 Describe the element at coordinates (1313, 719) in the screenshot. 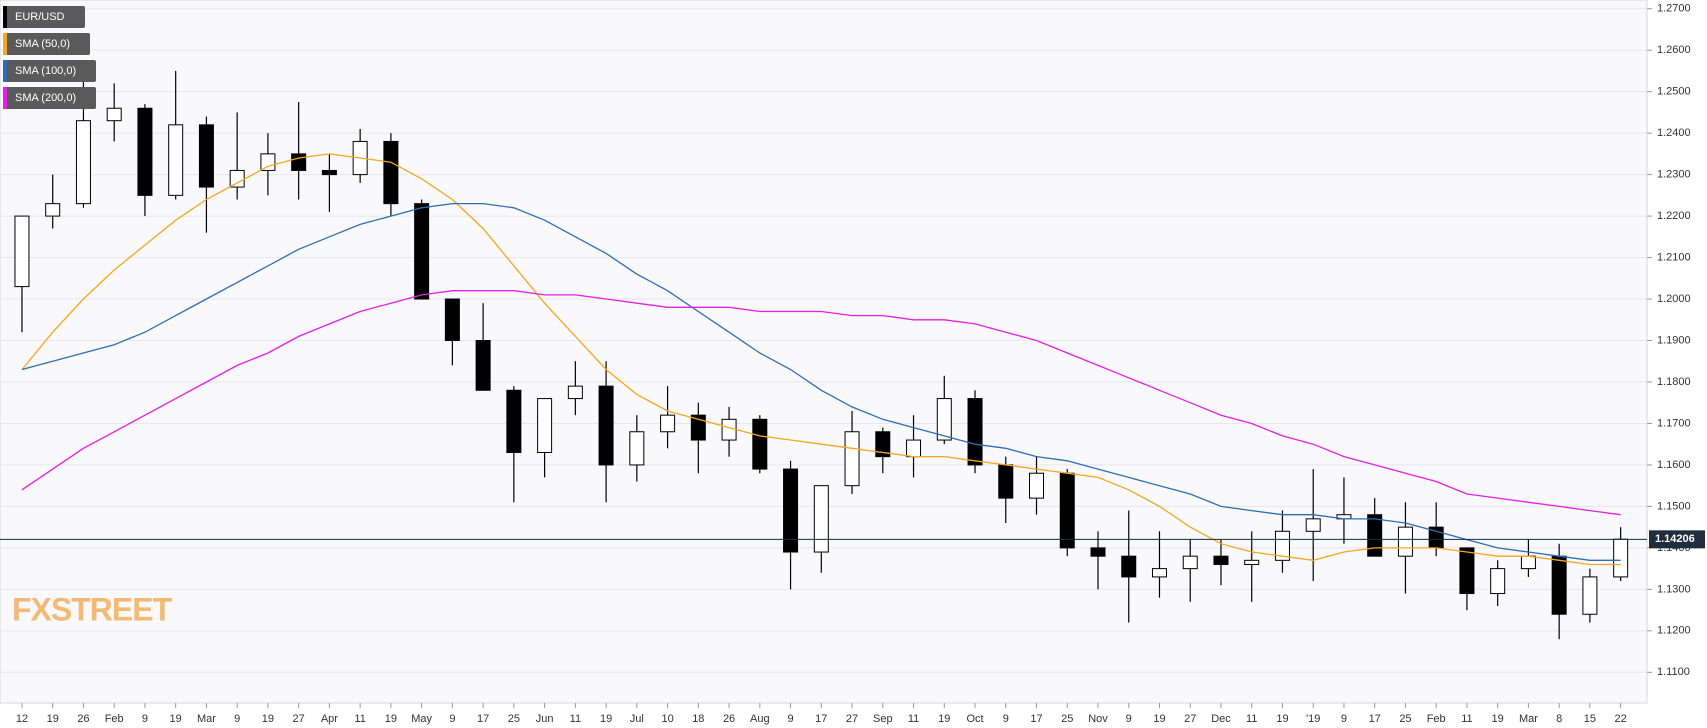

I see `x-tick-label: '19` at that location.